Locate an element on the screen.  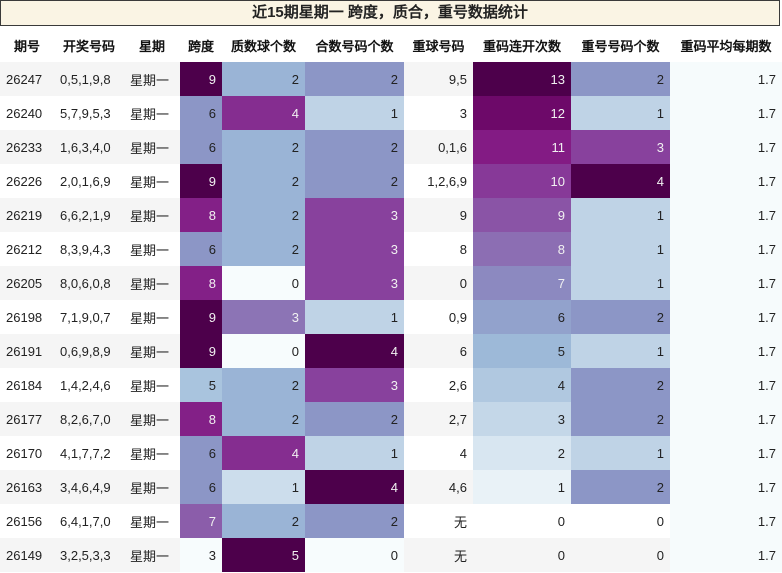
table-cell: 8,3,9,4,3 is located at coordinates (89, 249).